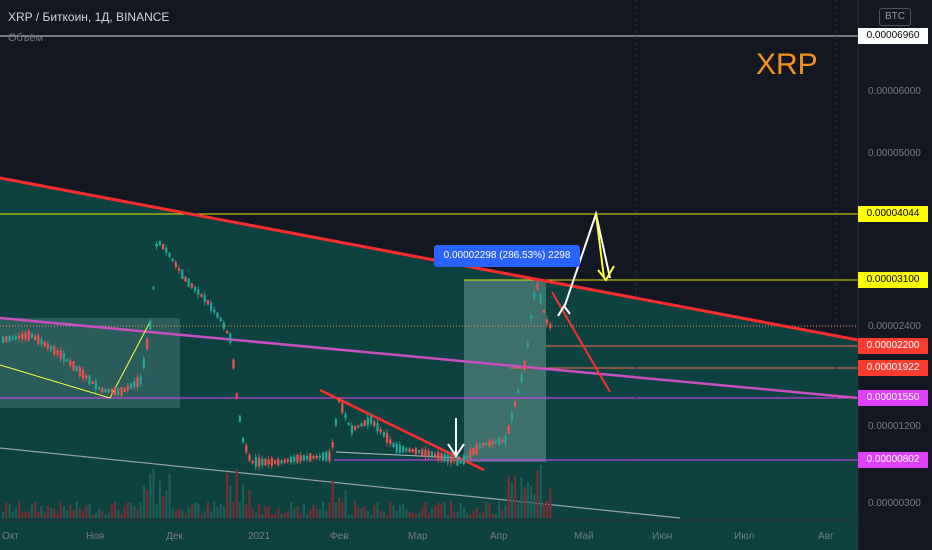  What do you see at coordinates (429, 358) in the screenshot?
I see `midline-trendline` at bounding box center [429, 358].